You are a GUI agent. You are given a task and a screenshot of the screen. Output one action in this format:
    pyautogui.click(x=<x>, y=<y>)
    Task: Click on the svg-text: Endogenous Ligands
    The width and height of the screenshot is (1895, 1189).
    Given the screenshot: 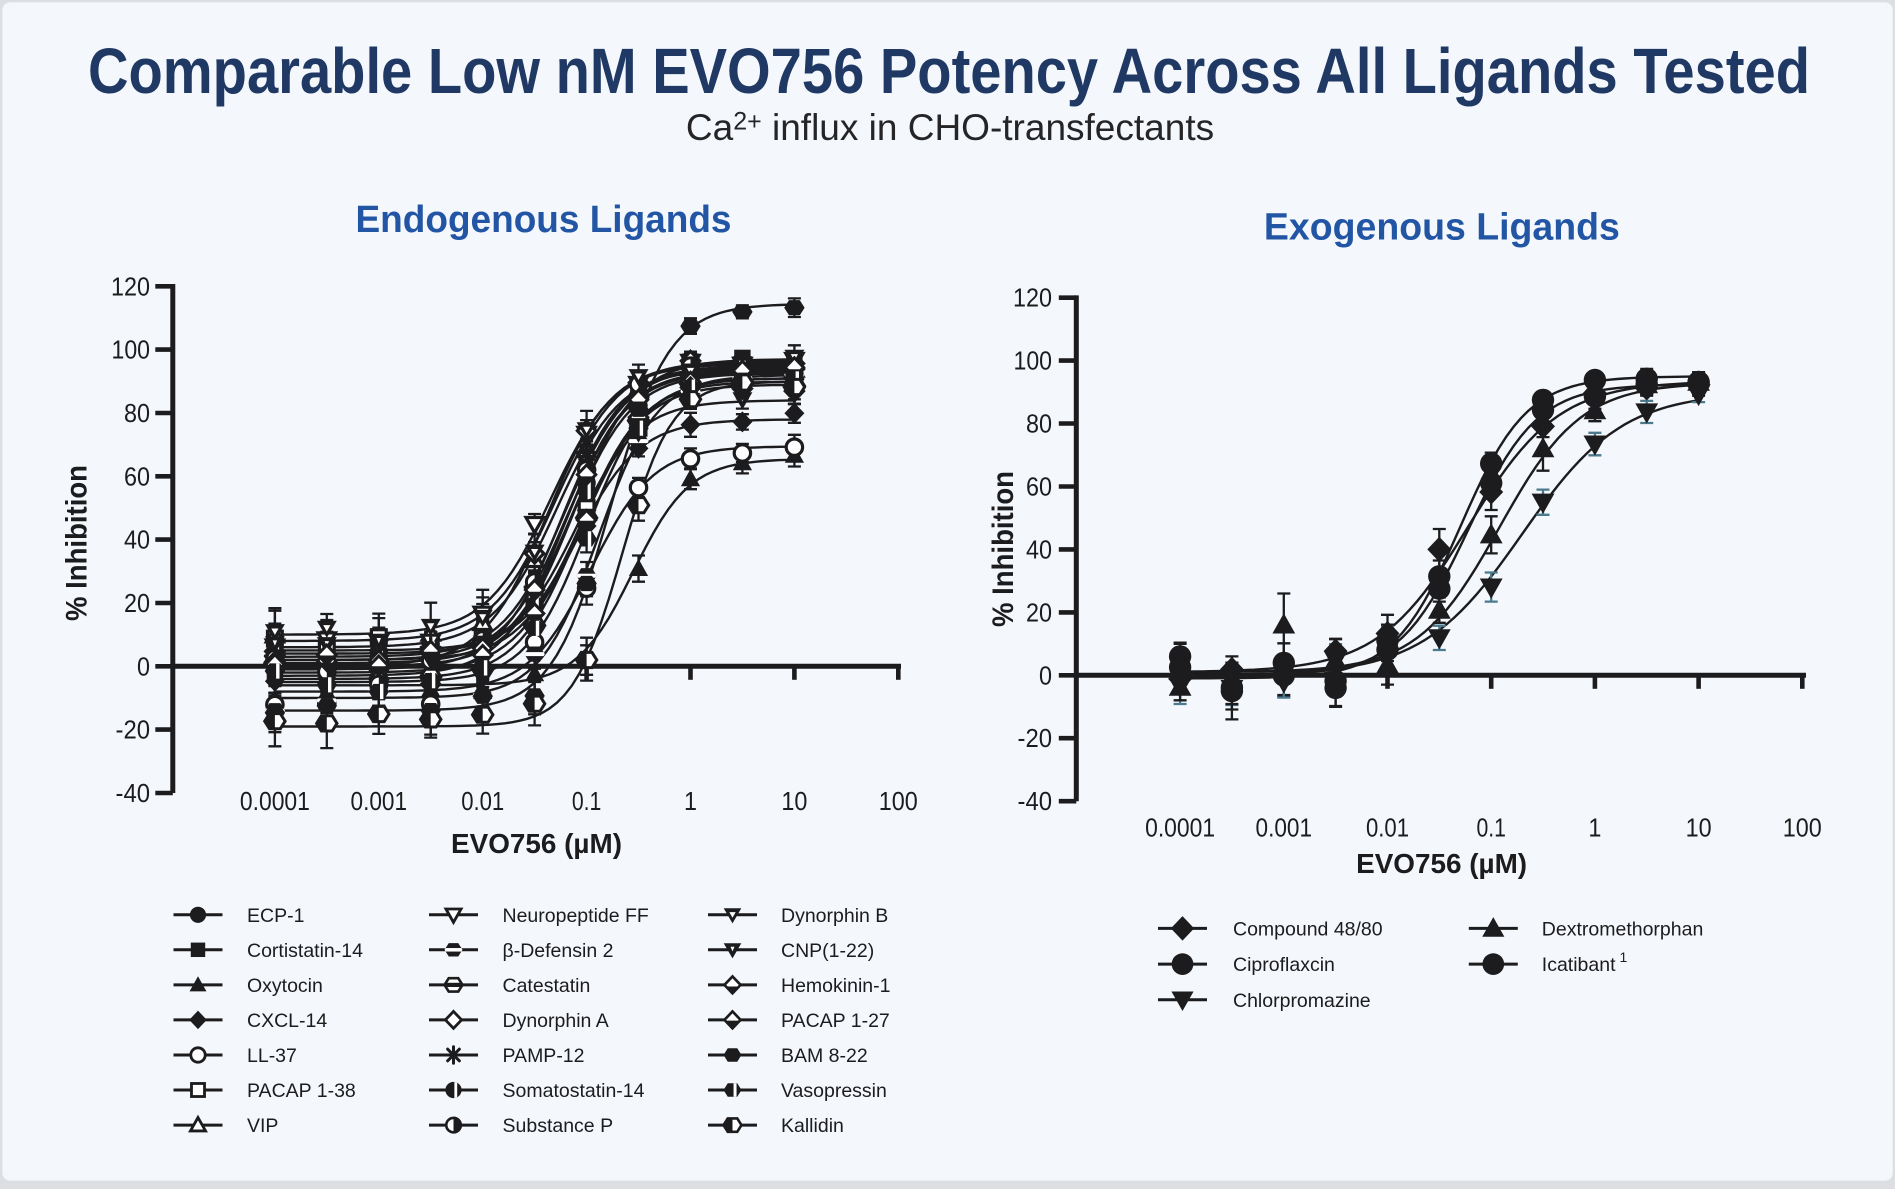 What is the action you would take?
    pyautogui.click(x=544, y=220)
    